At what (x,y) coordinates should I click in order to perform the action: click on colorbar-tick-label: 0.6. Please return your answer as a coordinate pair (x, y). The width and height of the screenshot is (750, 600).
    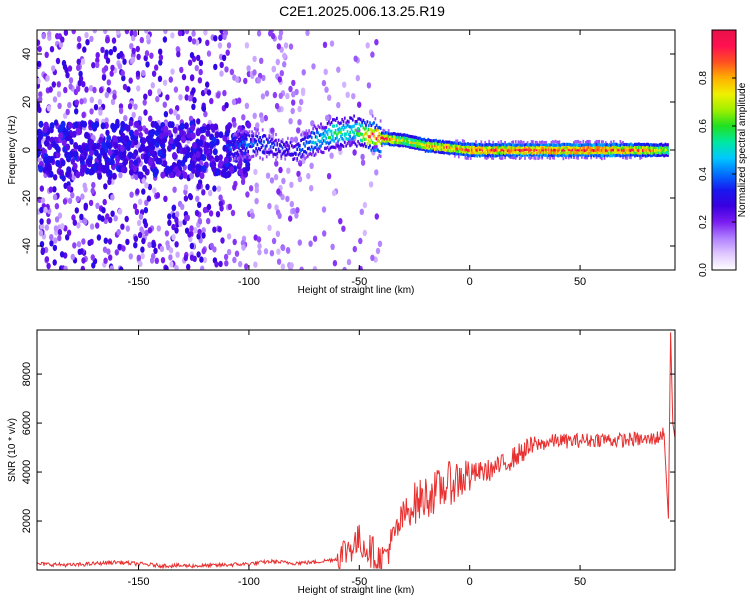
    Looking at the image, I should click on (703, 126).